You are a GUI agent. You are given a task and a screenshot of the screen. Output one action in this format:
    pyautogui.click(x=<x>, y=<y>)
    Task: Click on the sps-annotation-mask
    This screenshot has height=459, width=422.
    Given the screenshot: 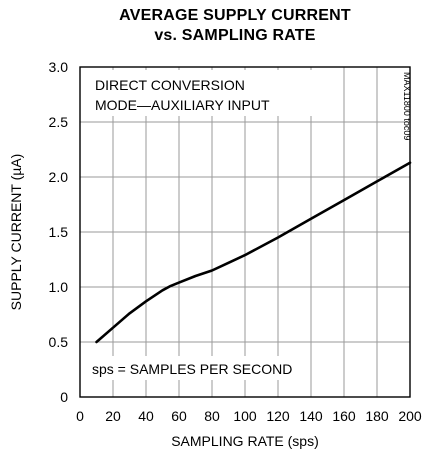 What is the action you would take?
    pyautogui.click(x=190, y=368)
    